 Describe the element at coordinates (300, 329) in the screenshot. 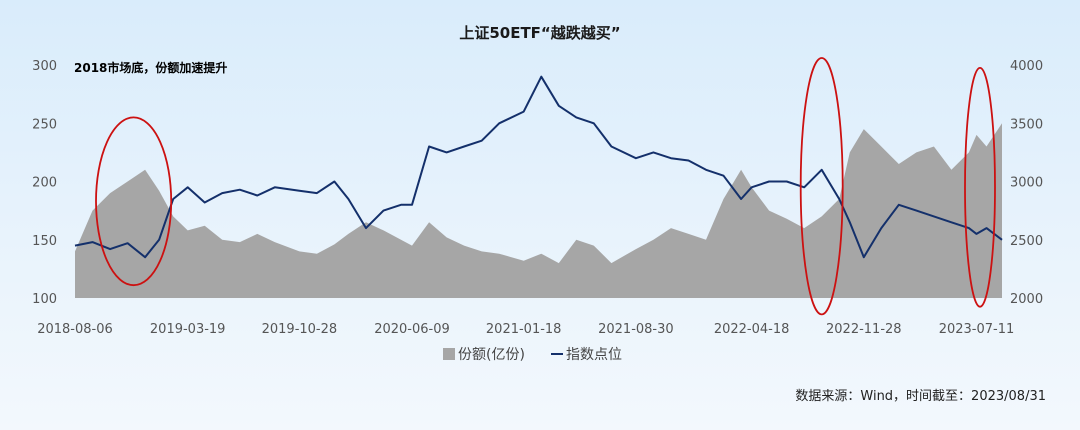

I see `x-tick-label: 2019-10-28` at that location.